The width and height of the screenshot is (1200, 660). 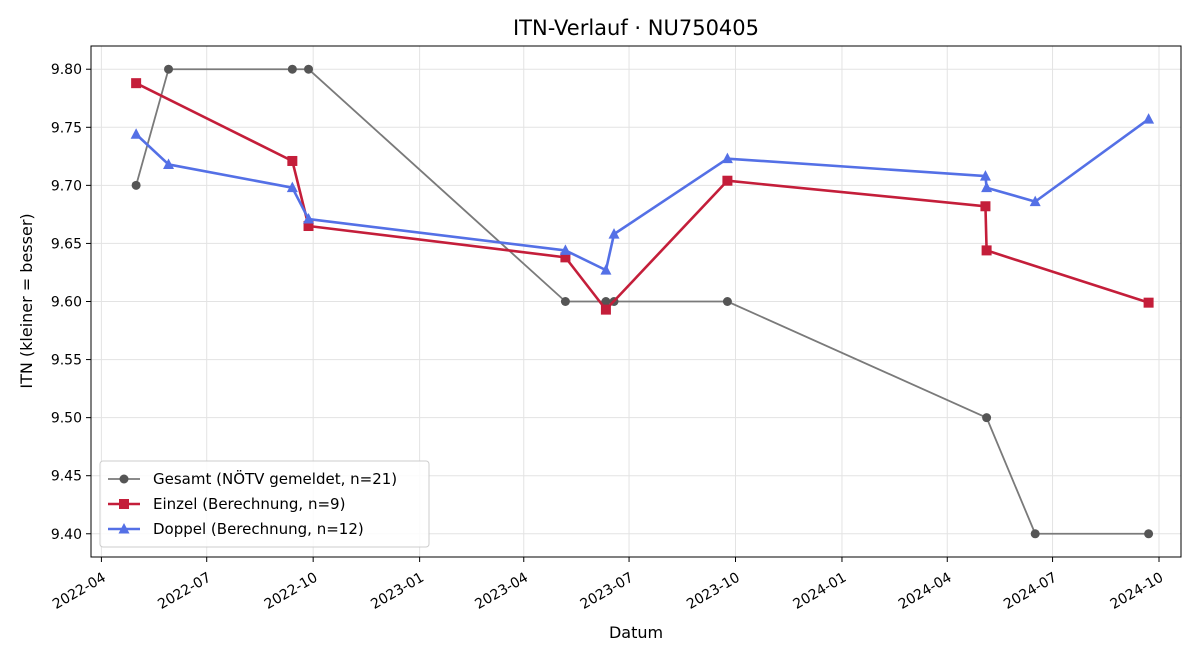 What do you see at coordinates (66, 186) in the screenshot?
I see `y-tick-label: 9.70` at bounding box center [66, 186].